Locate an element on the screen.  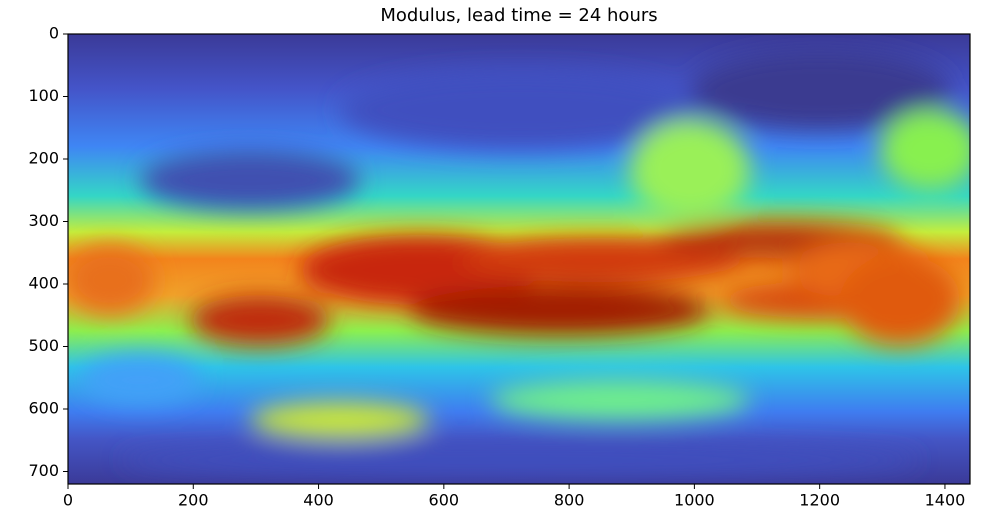
y-tick-label: 0 is located at coordinates (54, 33).